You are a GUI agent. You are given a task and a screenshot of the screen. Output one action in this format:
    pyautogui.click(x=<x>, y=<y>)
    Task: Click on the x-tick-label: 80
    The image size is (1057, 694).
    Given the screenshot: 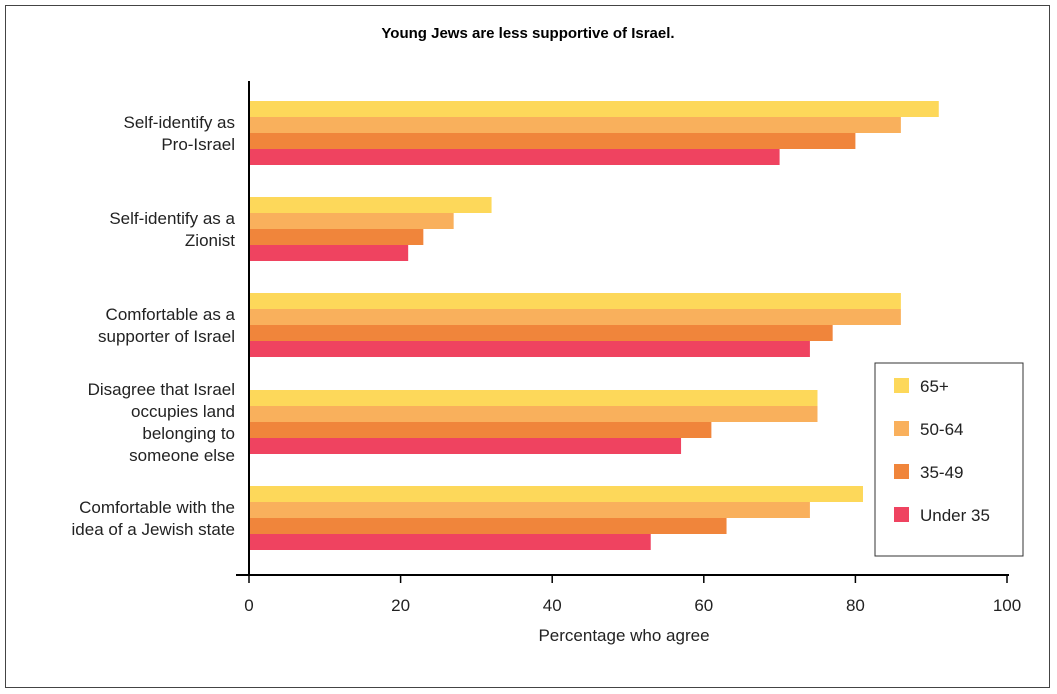 What is the action you would take?
    pyautogui.click(x=855, y=605)
    